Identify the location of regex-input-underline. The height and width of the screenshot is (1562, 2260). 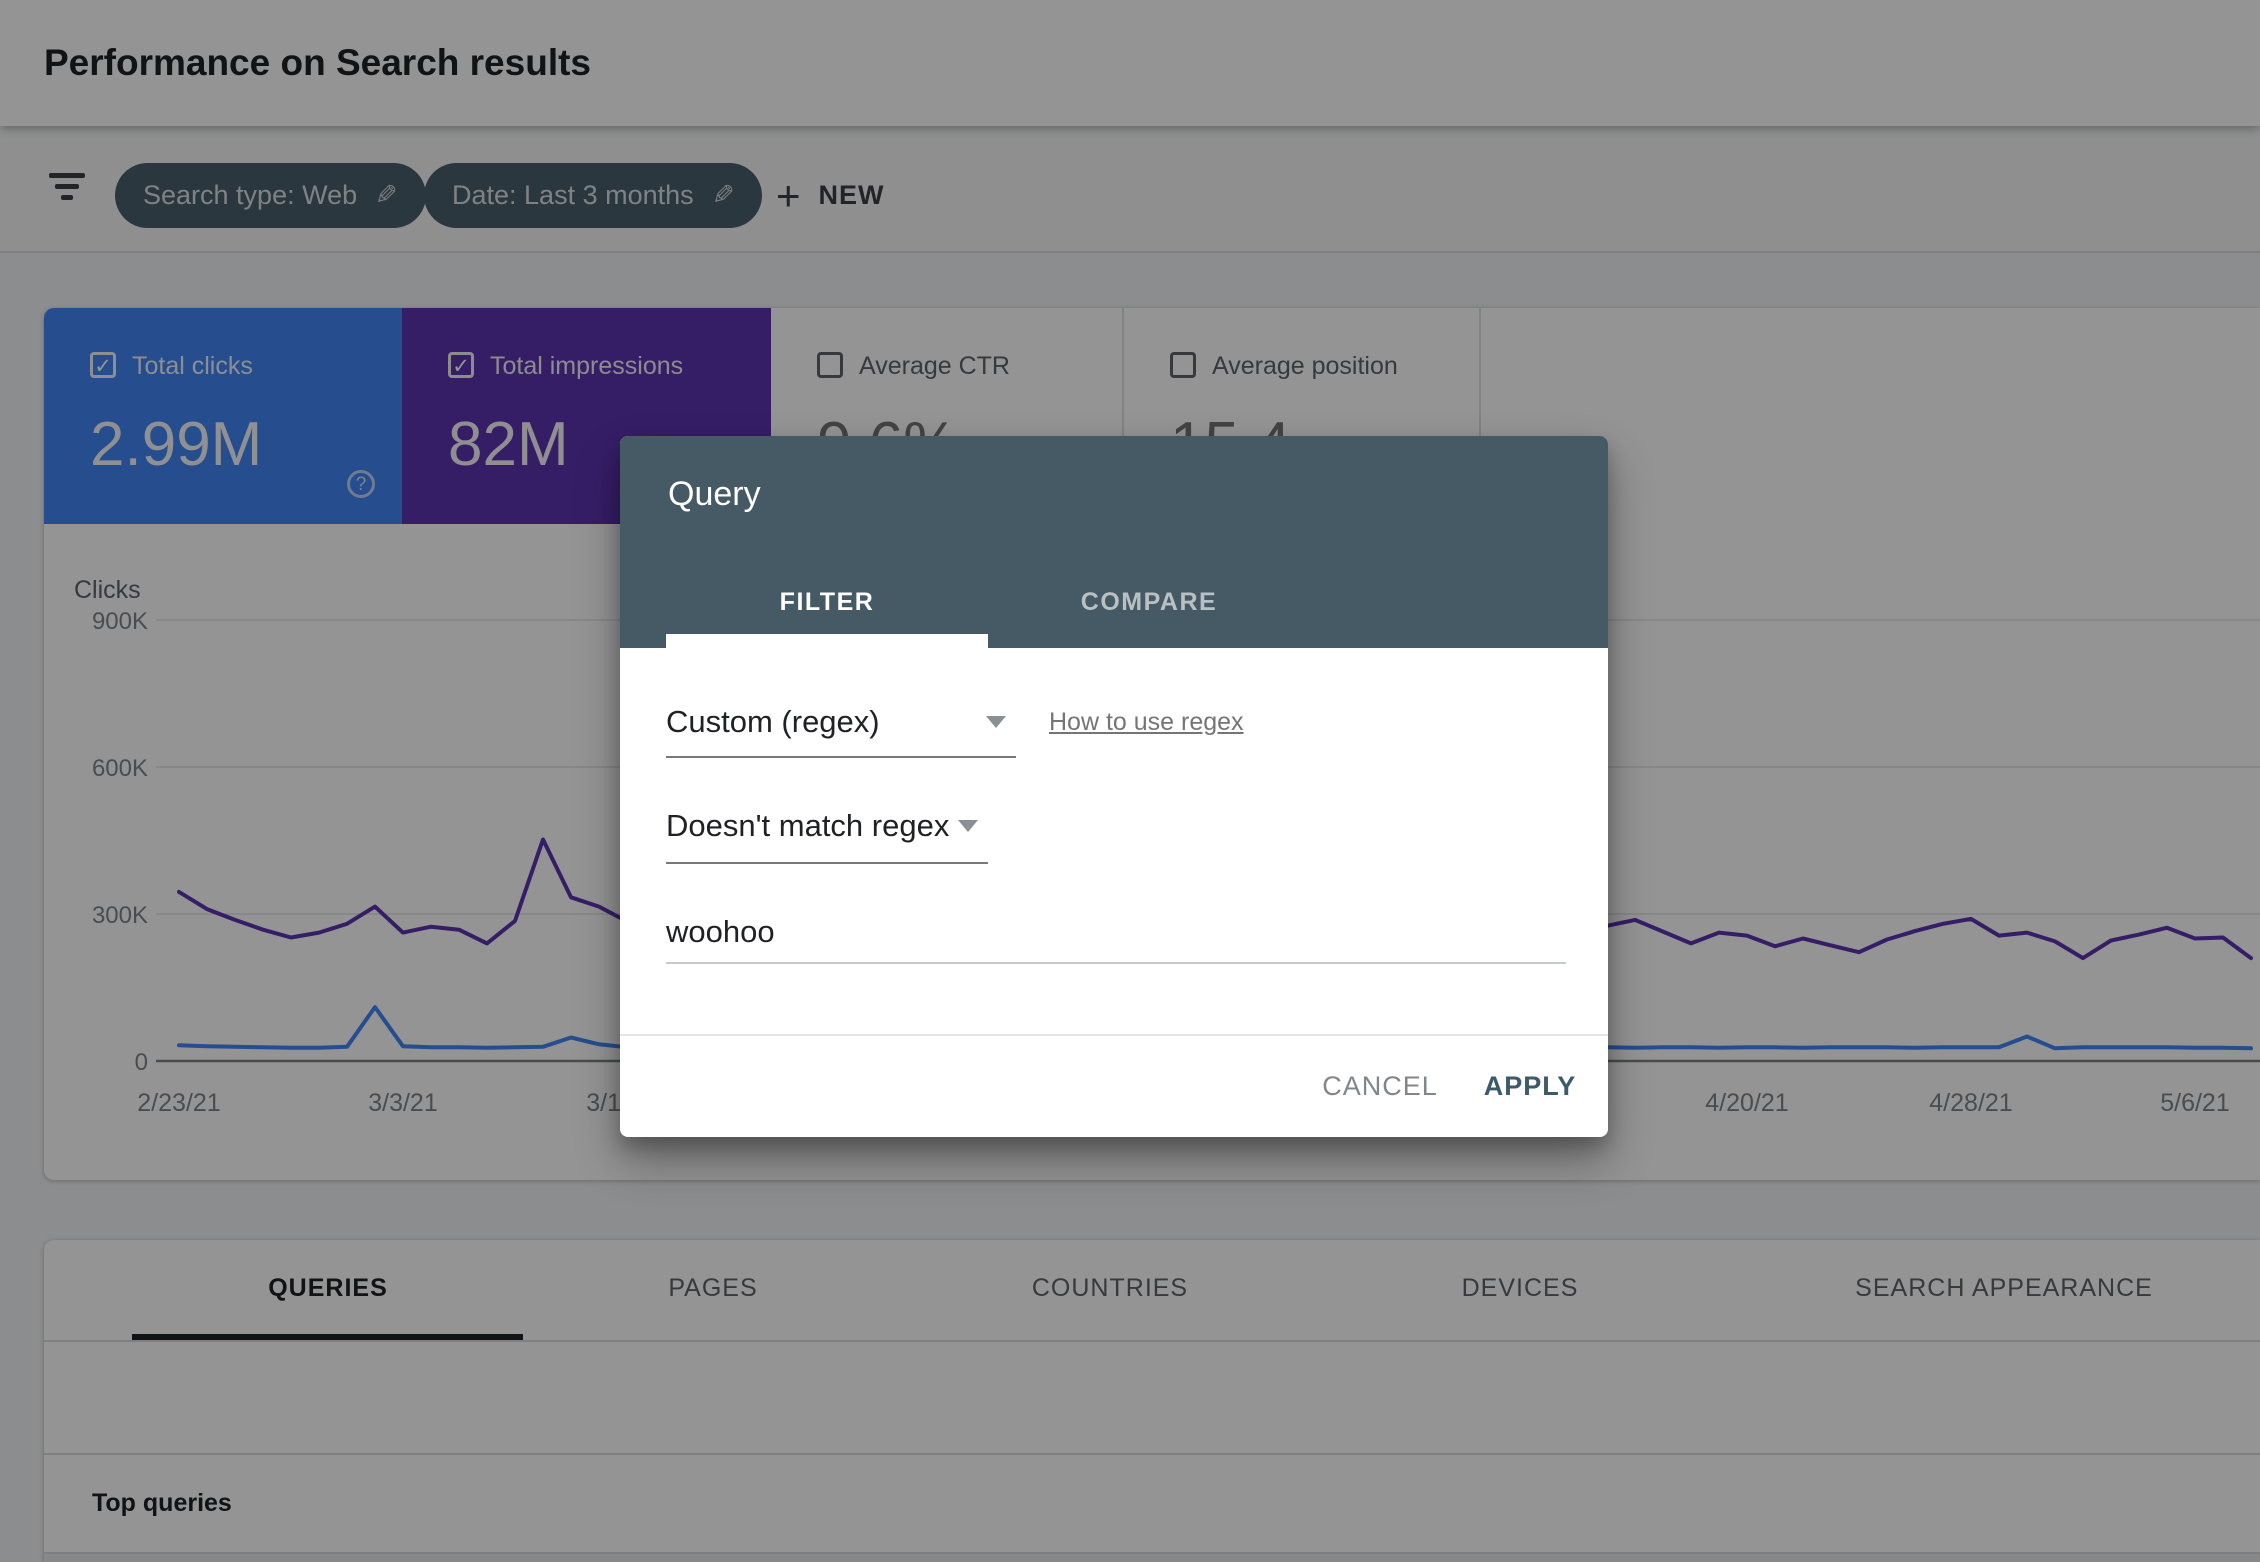
(1116, 963).